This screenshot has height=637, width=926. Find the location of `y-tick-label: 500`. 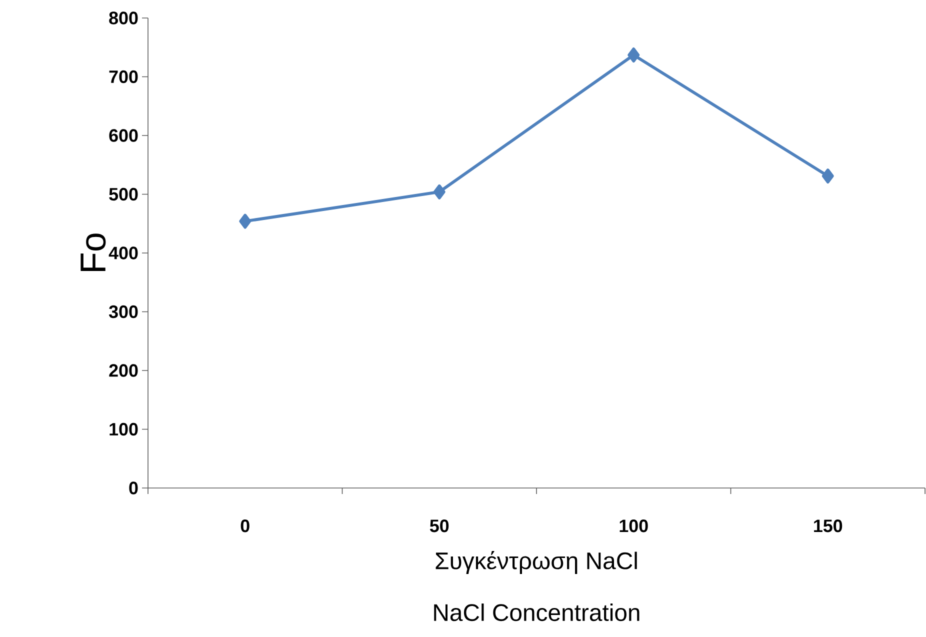

y-tick-label: 500 is located at coordinates (123, 194).